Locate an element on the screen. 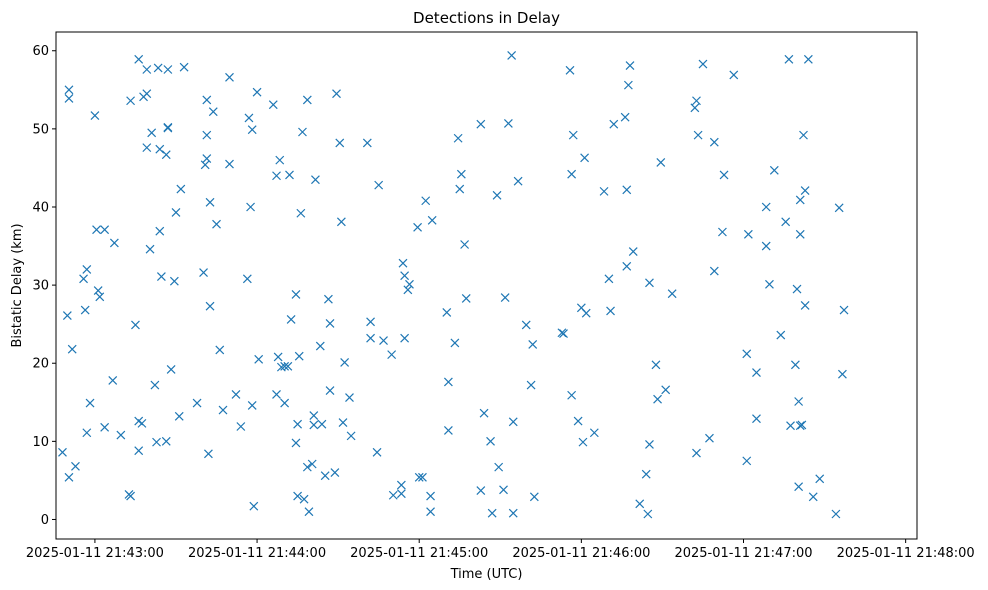 The height and width of the screenshot is (590, 988). y-tick-label: 10 is located at coordinates (40, 442).